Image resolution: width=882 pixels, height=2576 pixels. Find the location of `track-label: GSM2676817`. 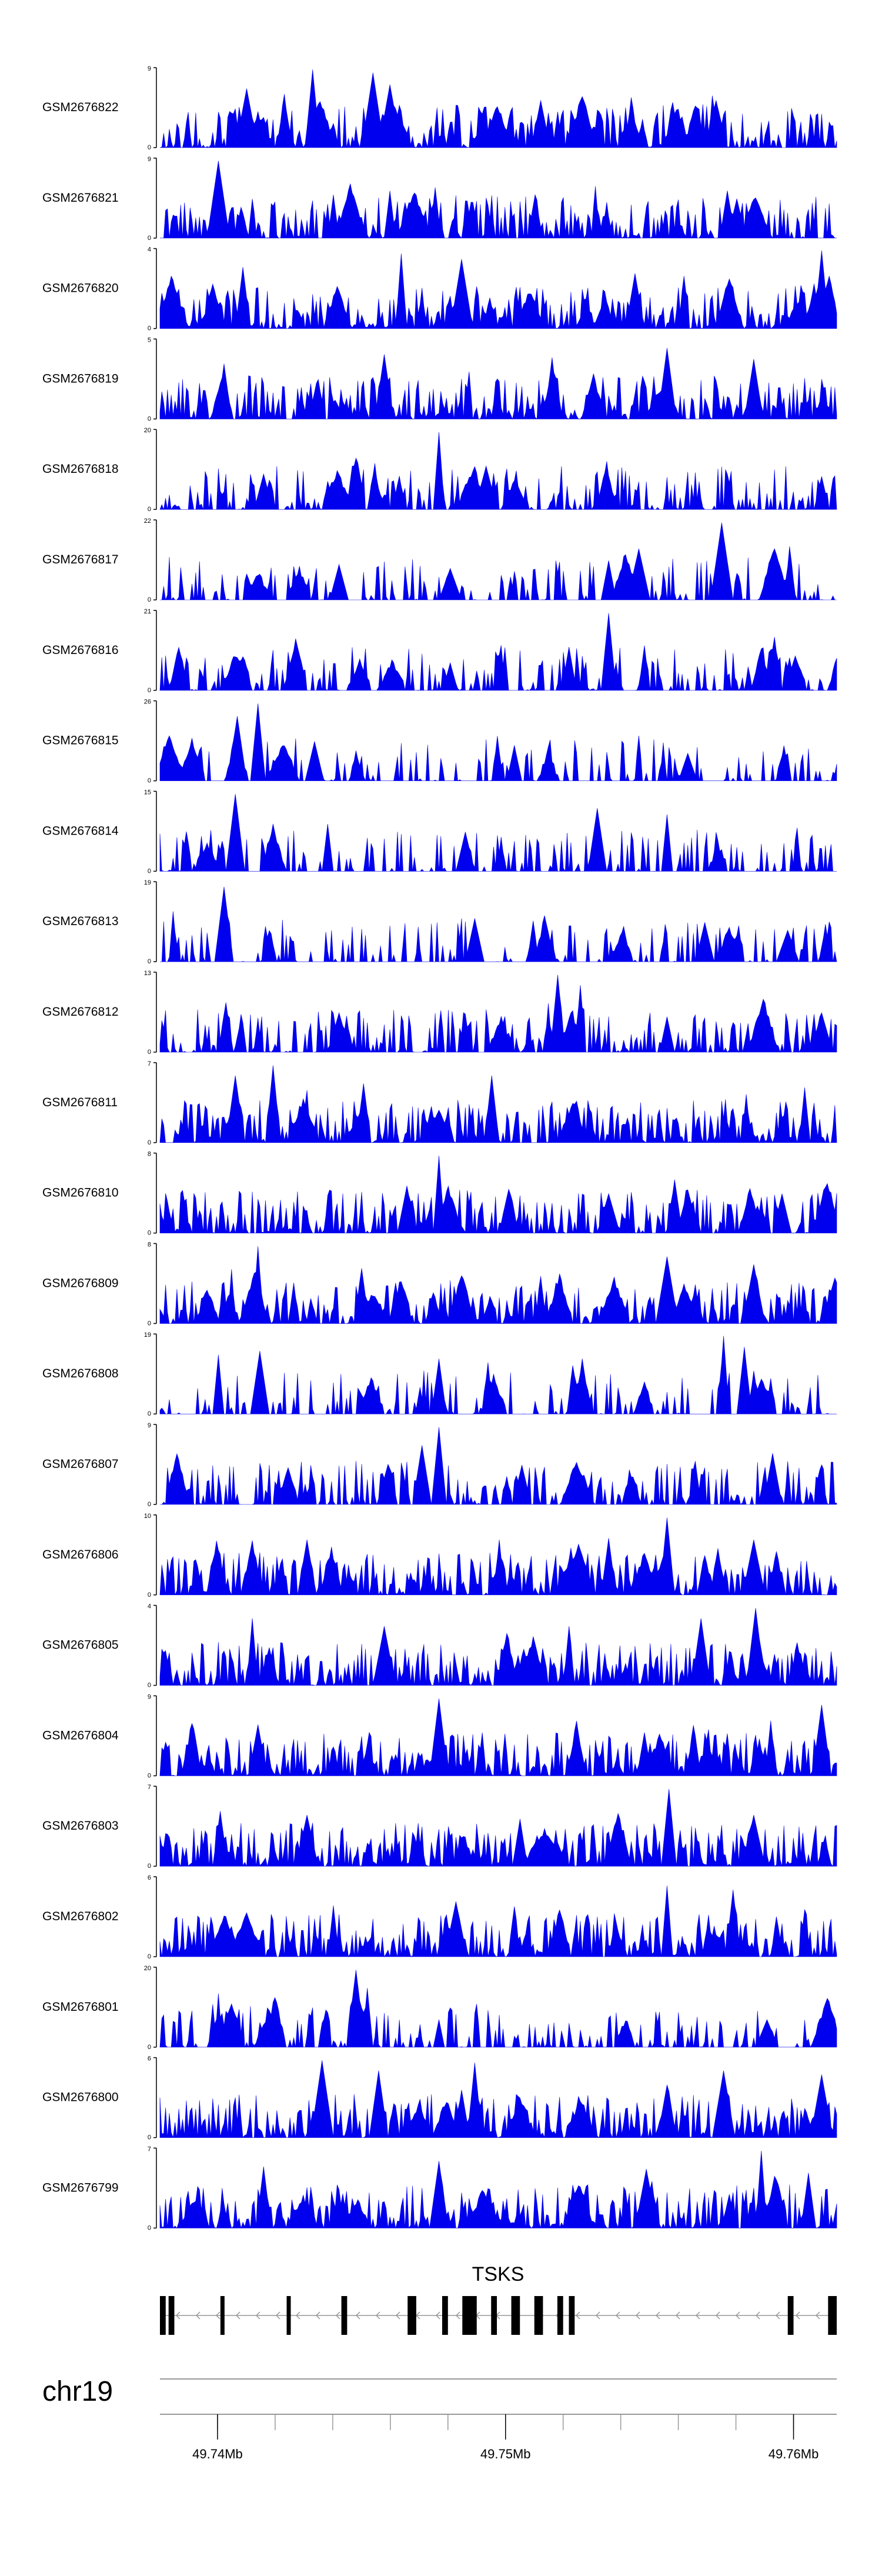

track-label: GSM2676817 is located at coordinates (80, 559).